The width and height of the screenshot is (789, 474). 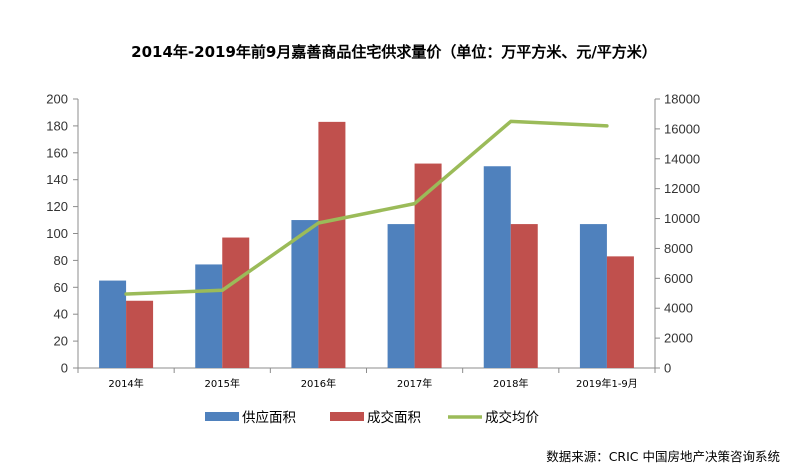 I want to click on legend-supply-swatch, so click(x=222, y=416).